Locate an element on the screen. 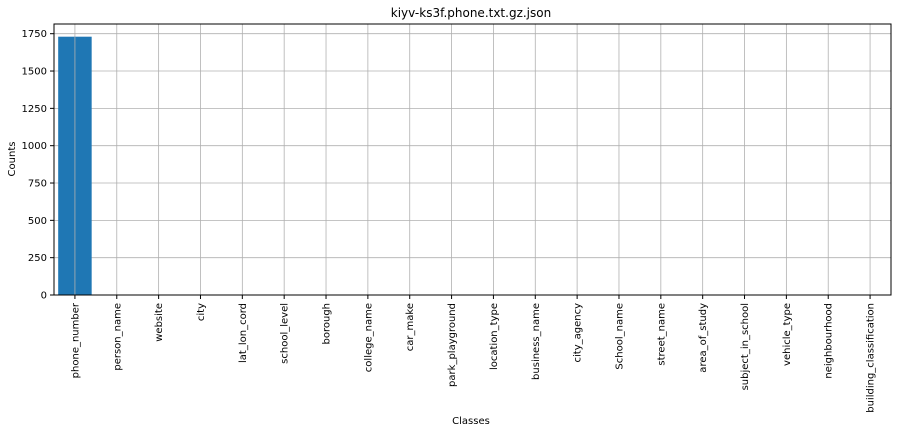  y-tick-label: 750 is located at coordinates (37, 184).